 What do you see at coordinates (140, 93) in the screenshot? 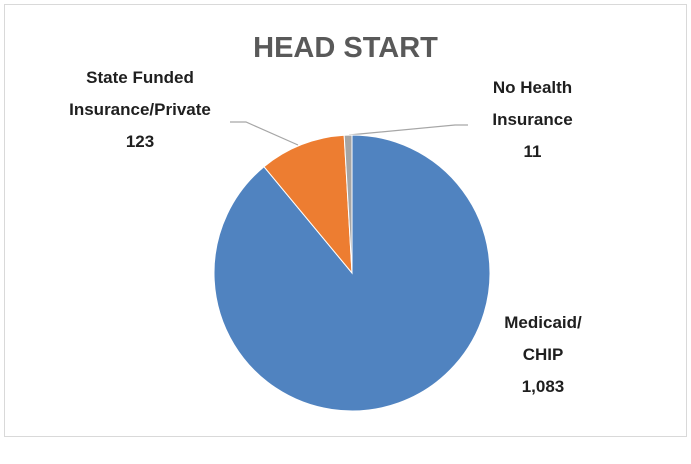
I see `category-label: State Funded Insurance/Private` at bounding box center [140, 93].